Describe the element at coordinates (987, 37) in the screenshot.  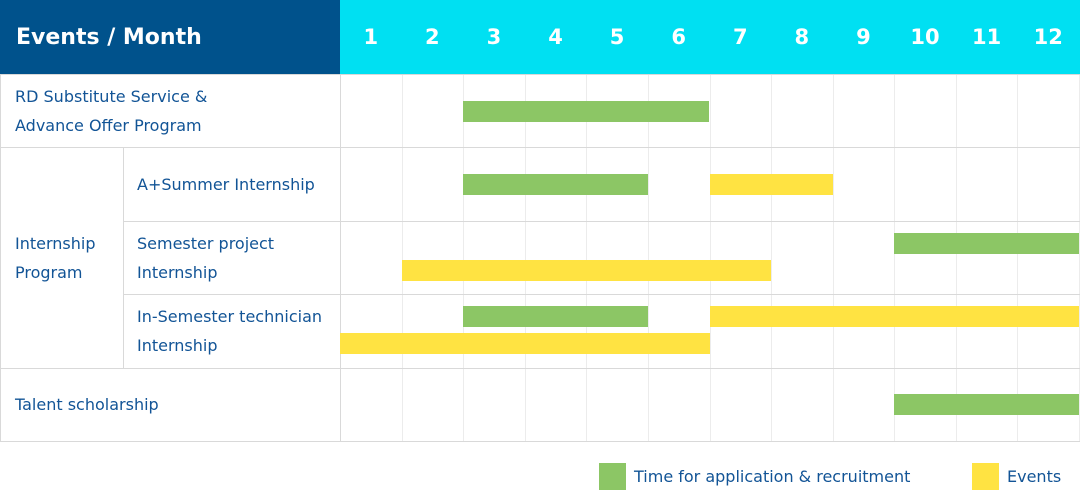
I see `month-label-11: 11` at that location.